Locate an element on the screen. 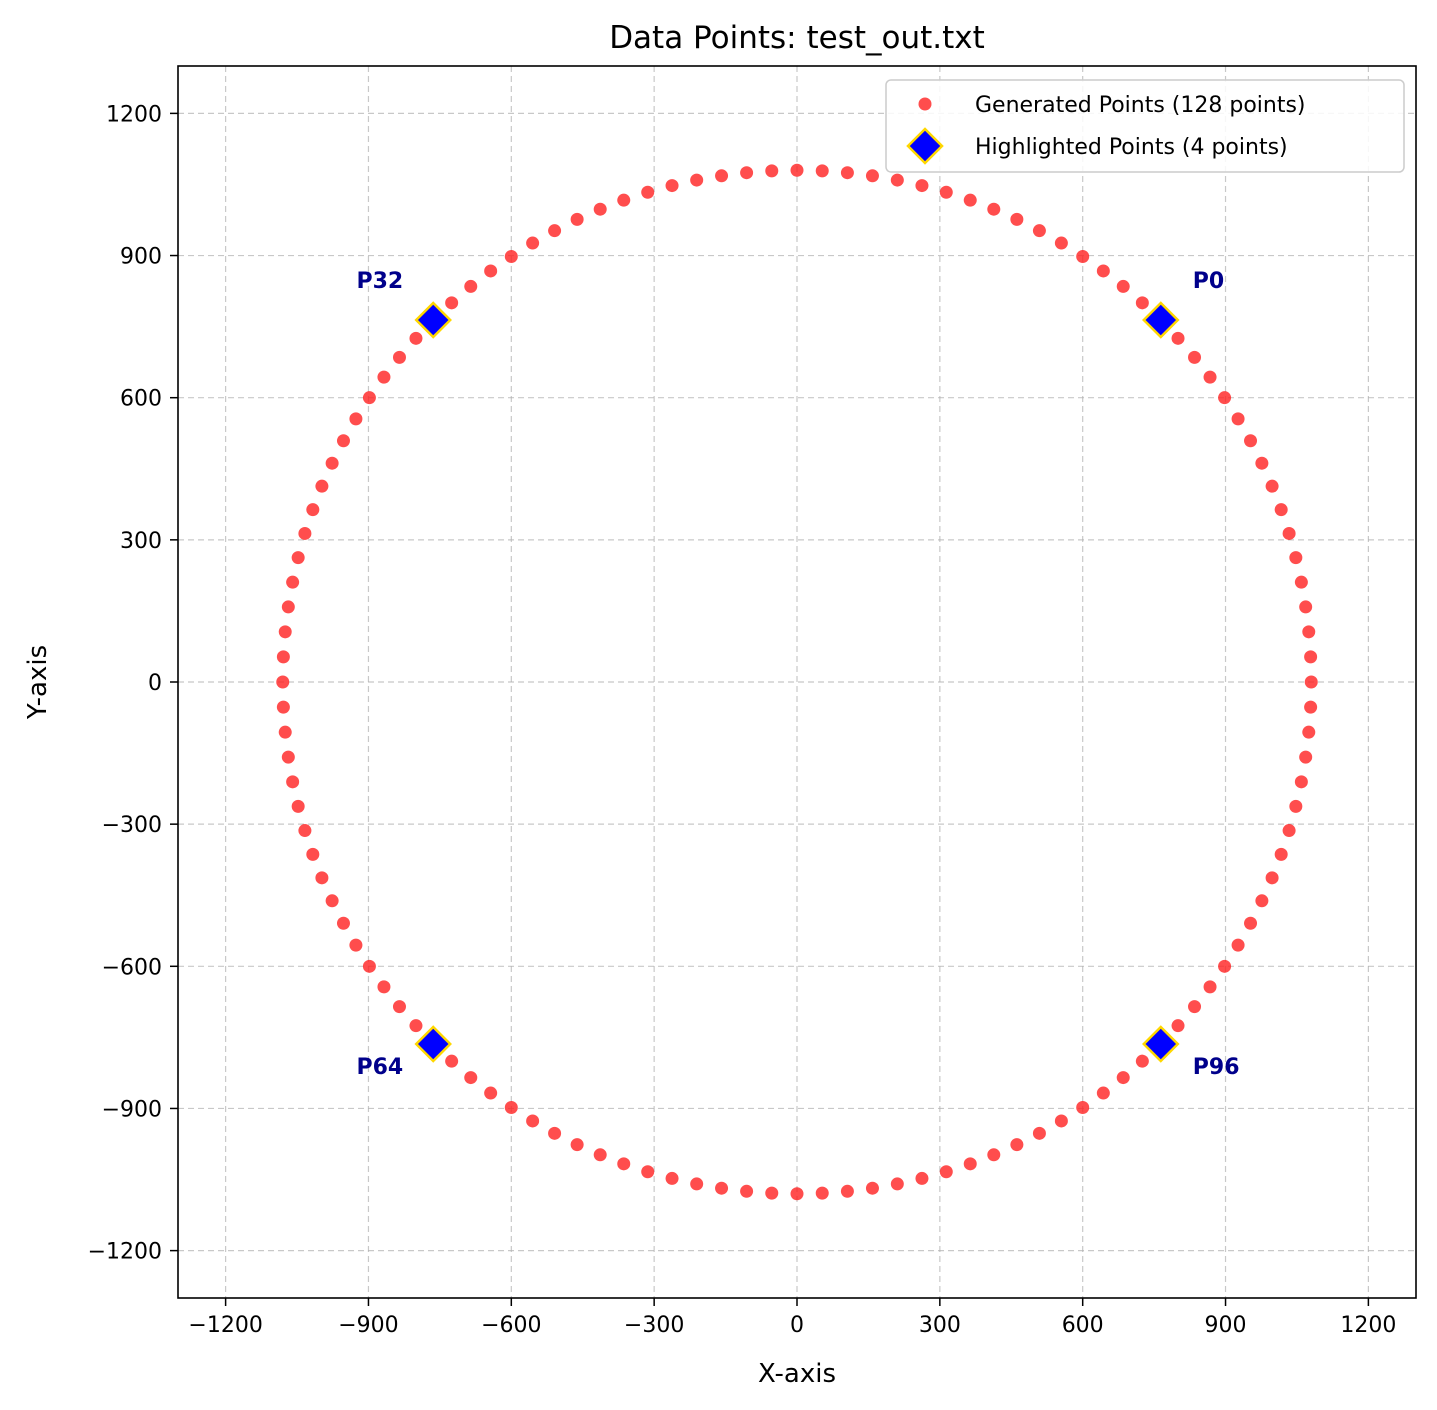 This screenshot has height=1410, width=1437. y-axis-label: Y-axis is located at coordinates (38, 682).